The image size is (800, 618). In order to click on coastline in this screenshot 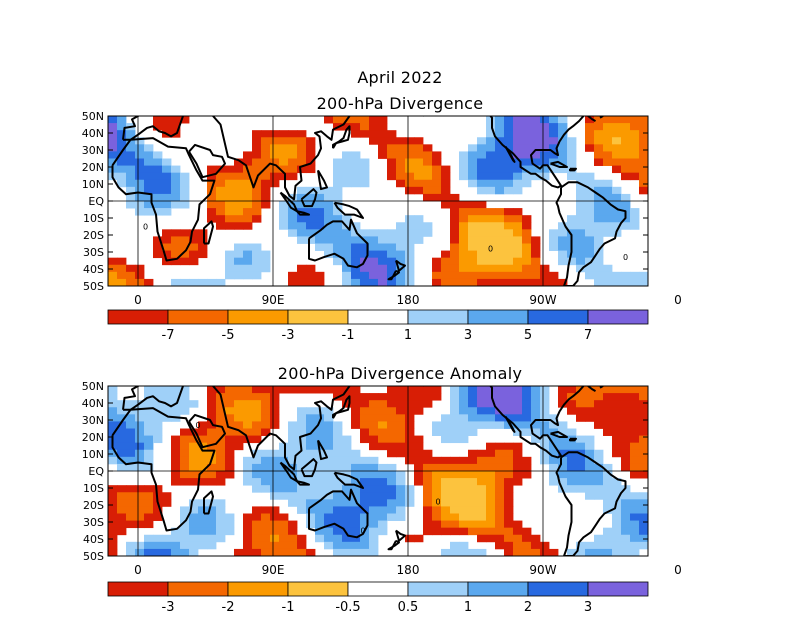, I will do `click(281, 428)`.